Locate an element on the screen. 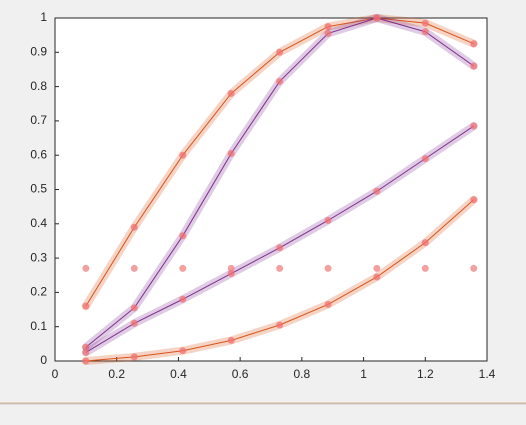 The image size is (526, 425). x-tick-label: 0.4 is located at coordinates (178, 374).